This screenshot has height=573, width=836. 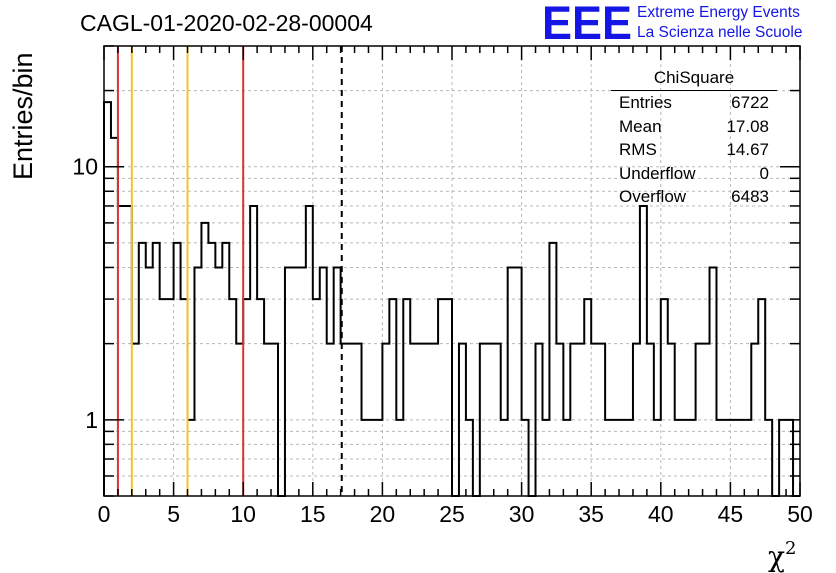 I want to click on stats-label: Overflow, so click(x=653, y=196).